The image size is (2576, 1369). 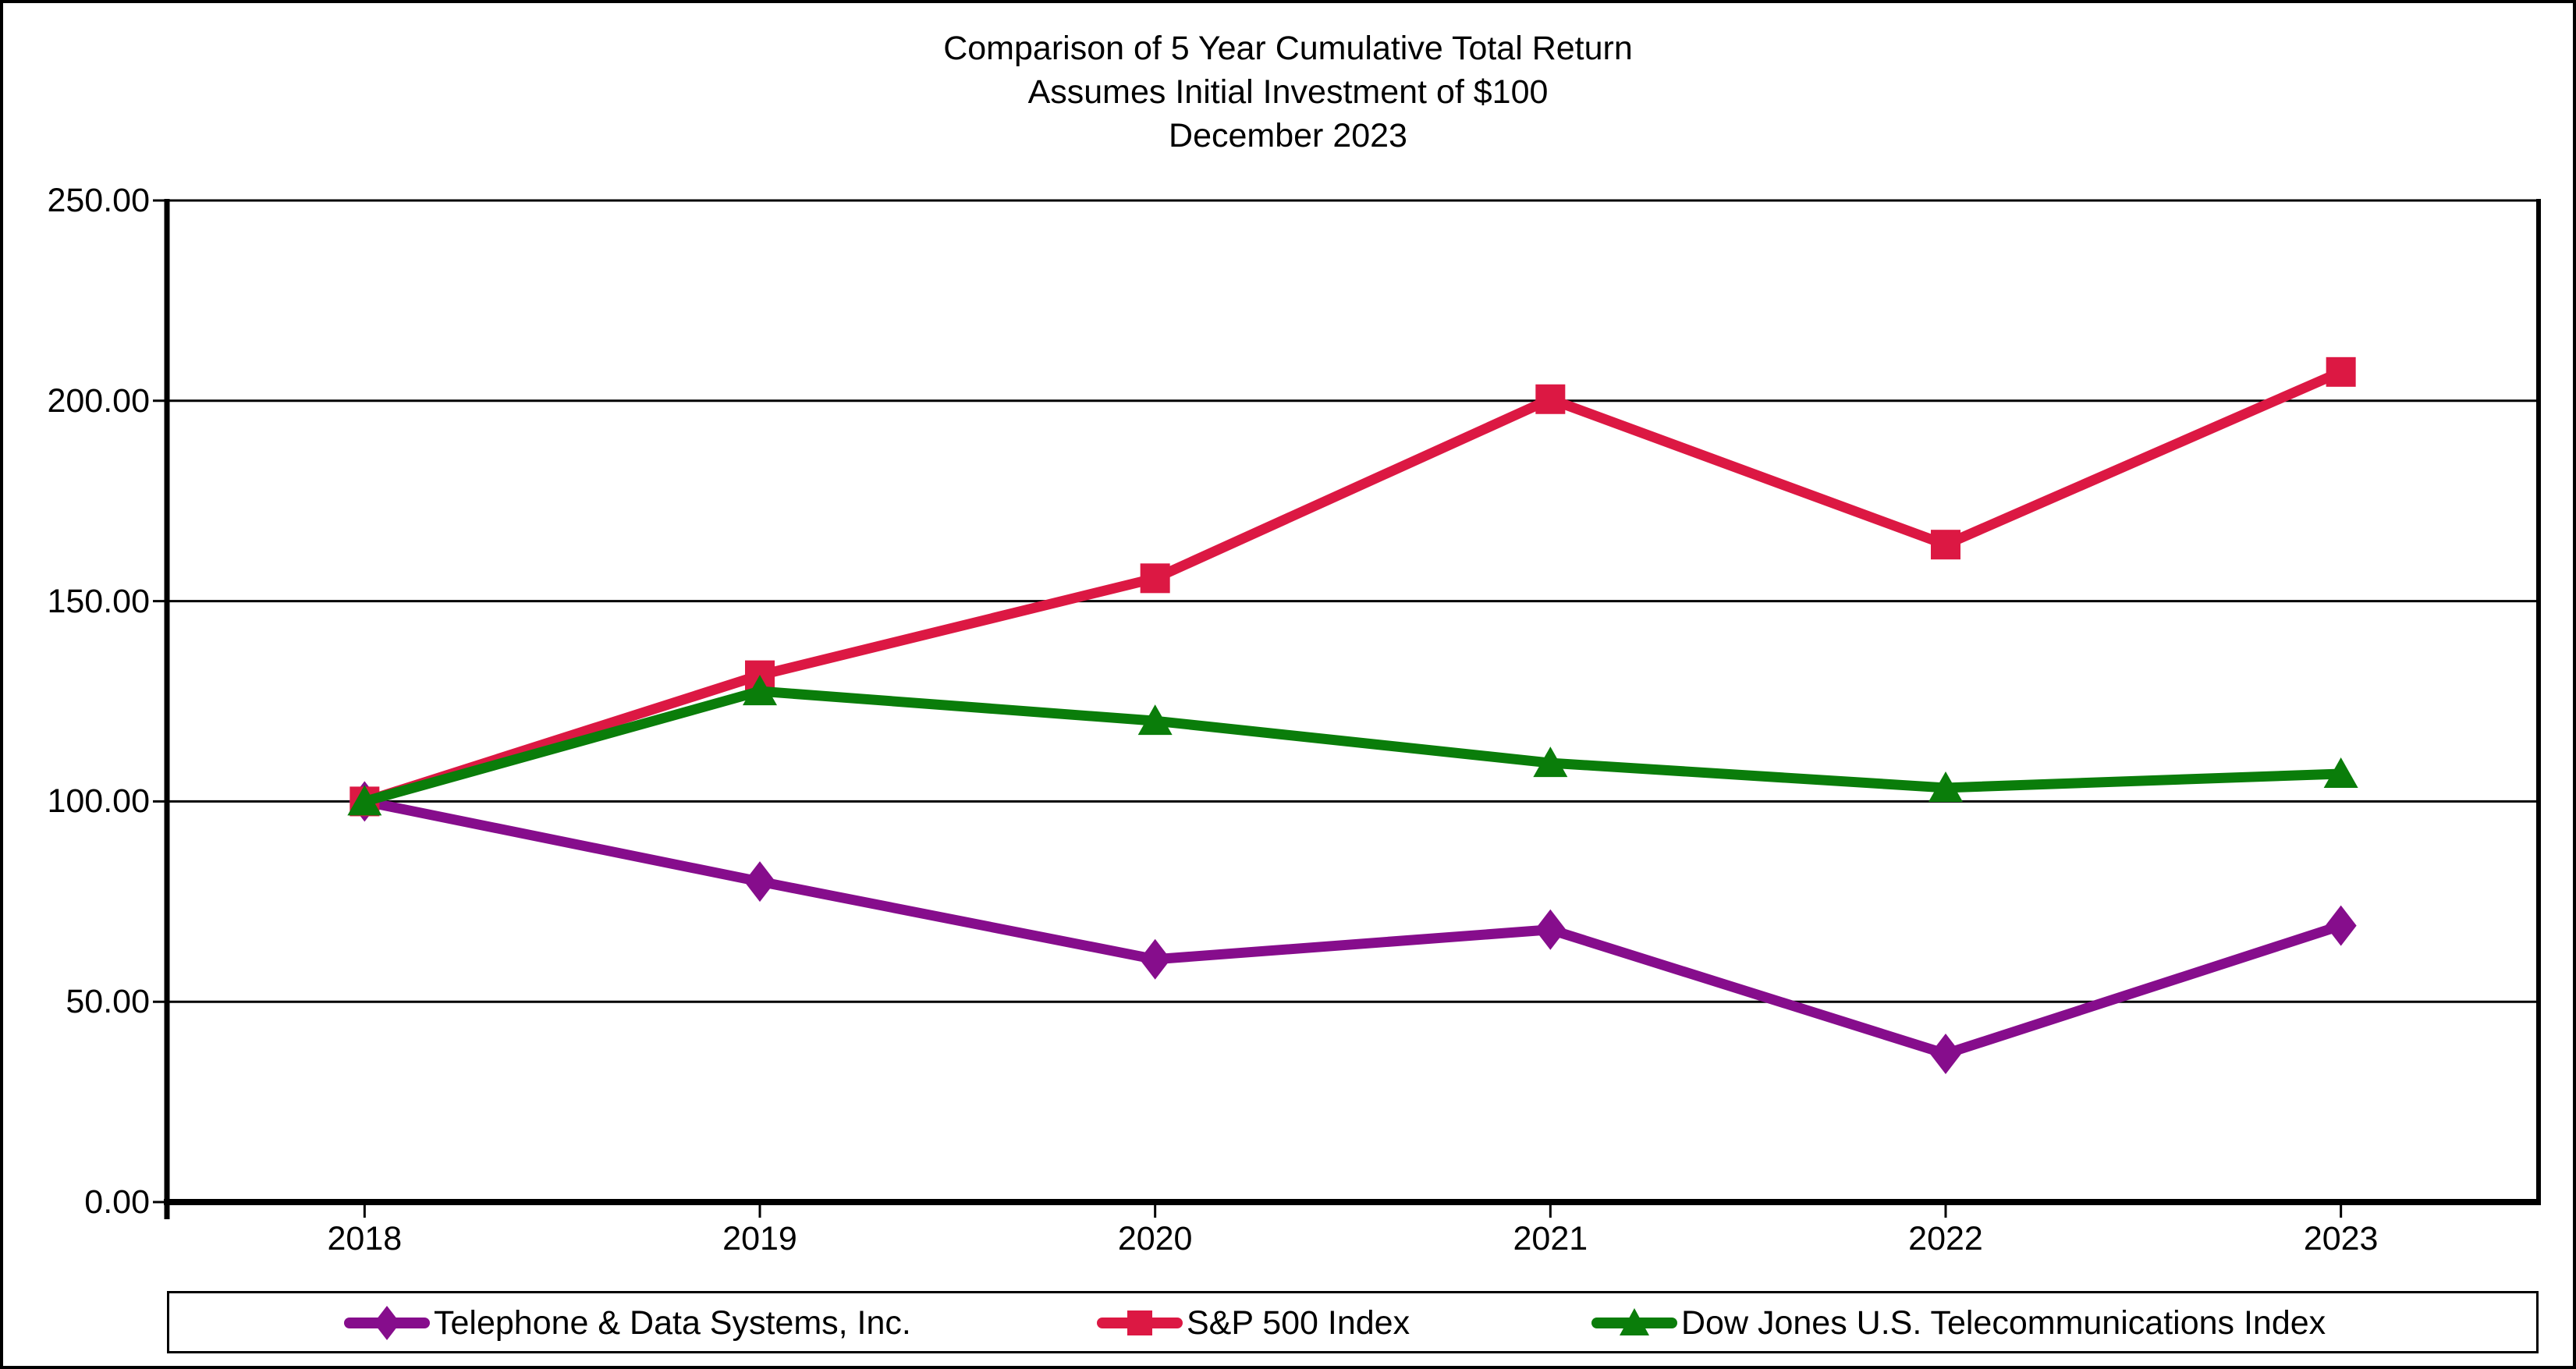 I want to click on x-axis-label: 2021, so click(x=1550, y=1238).